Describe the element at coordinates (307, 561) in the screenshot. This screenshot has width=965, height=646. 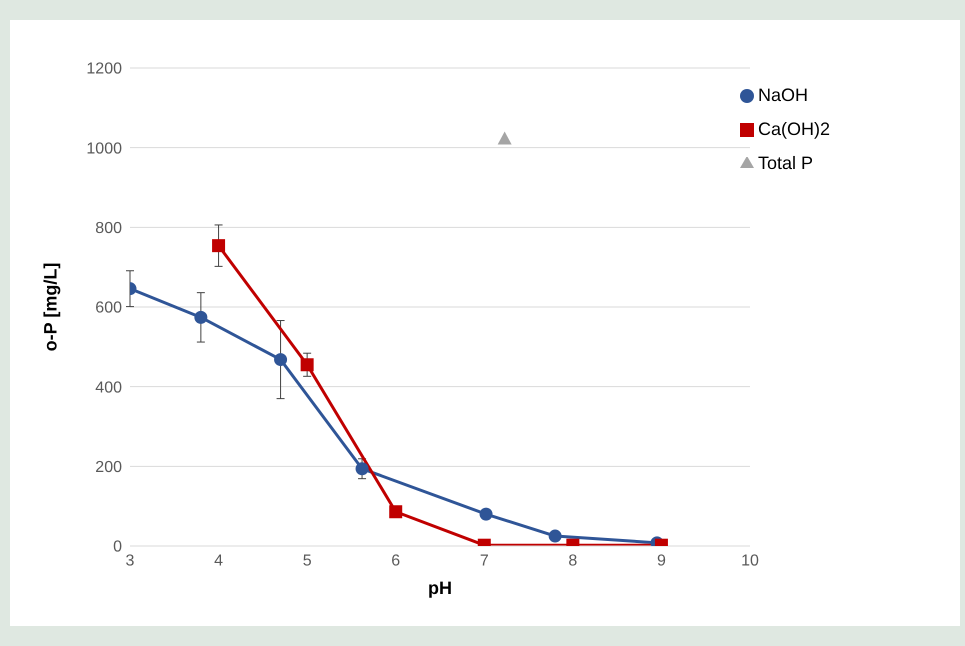
I see `x-tick-label: 5` at that location.